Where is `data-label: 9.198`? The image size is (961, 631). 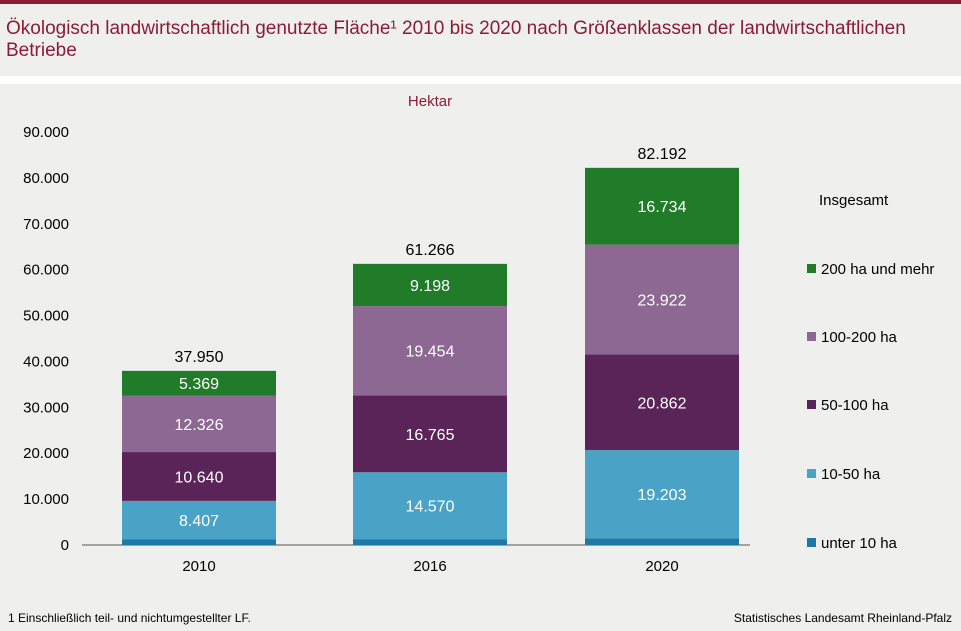 data-label: 9.198 is located at coordinates (430, 286).